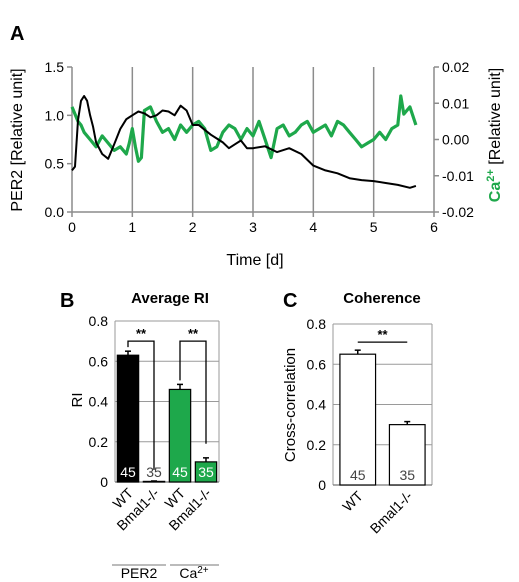  I want to click on x-tick-label: 6, so click(434, 227).